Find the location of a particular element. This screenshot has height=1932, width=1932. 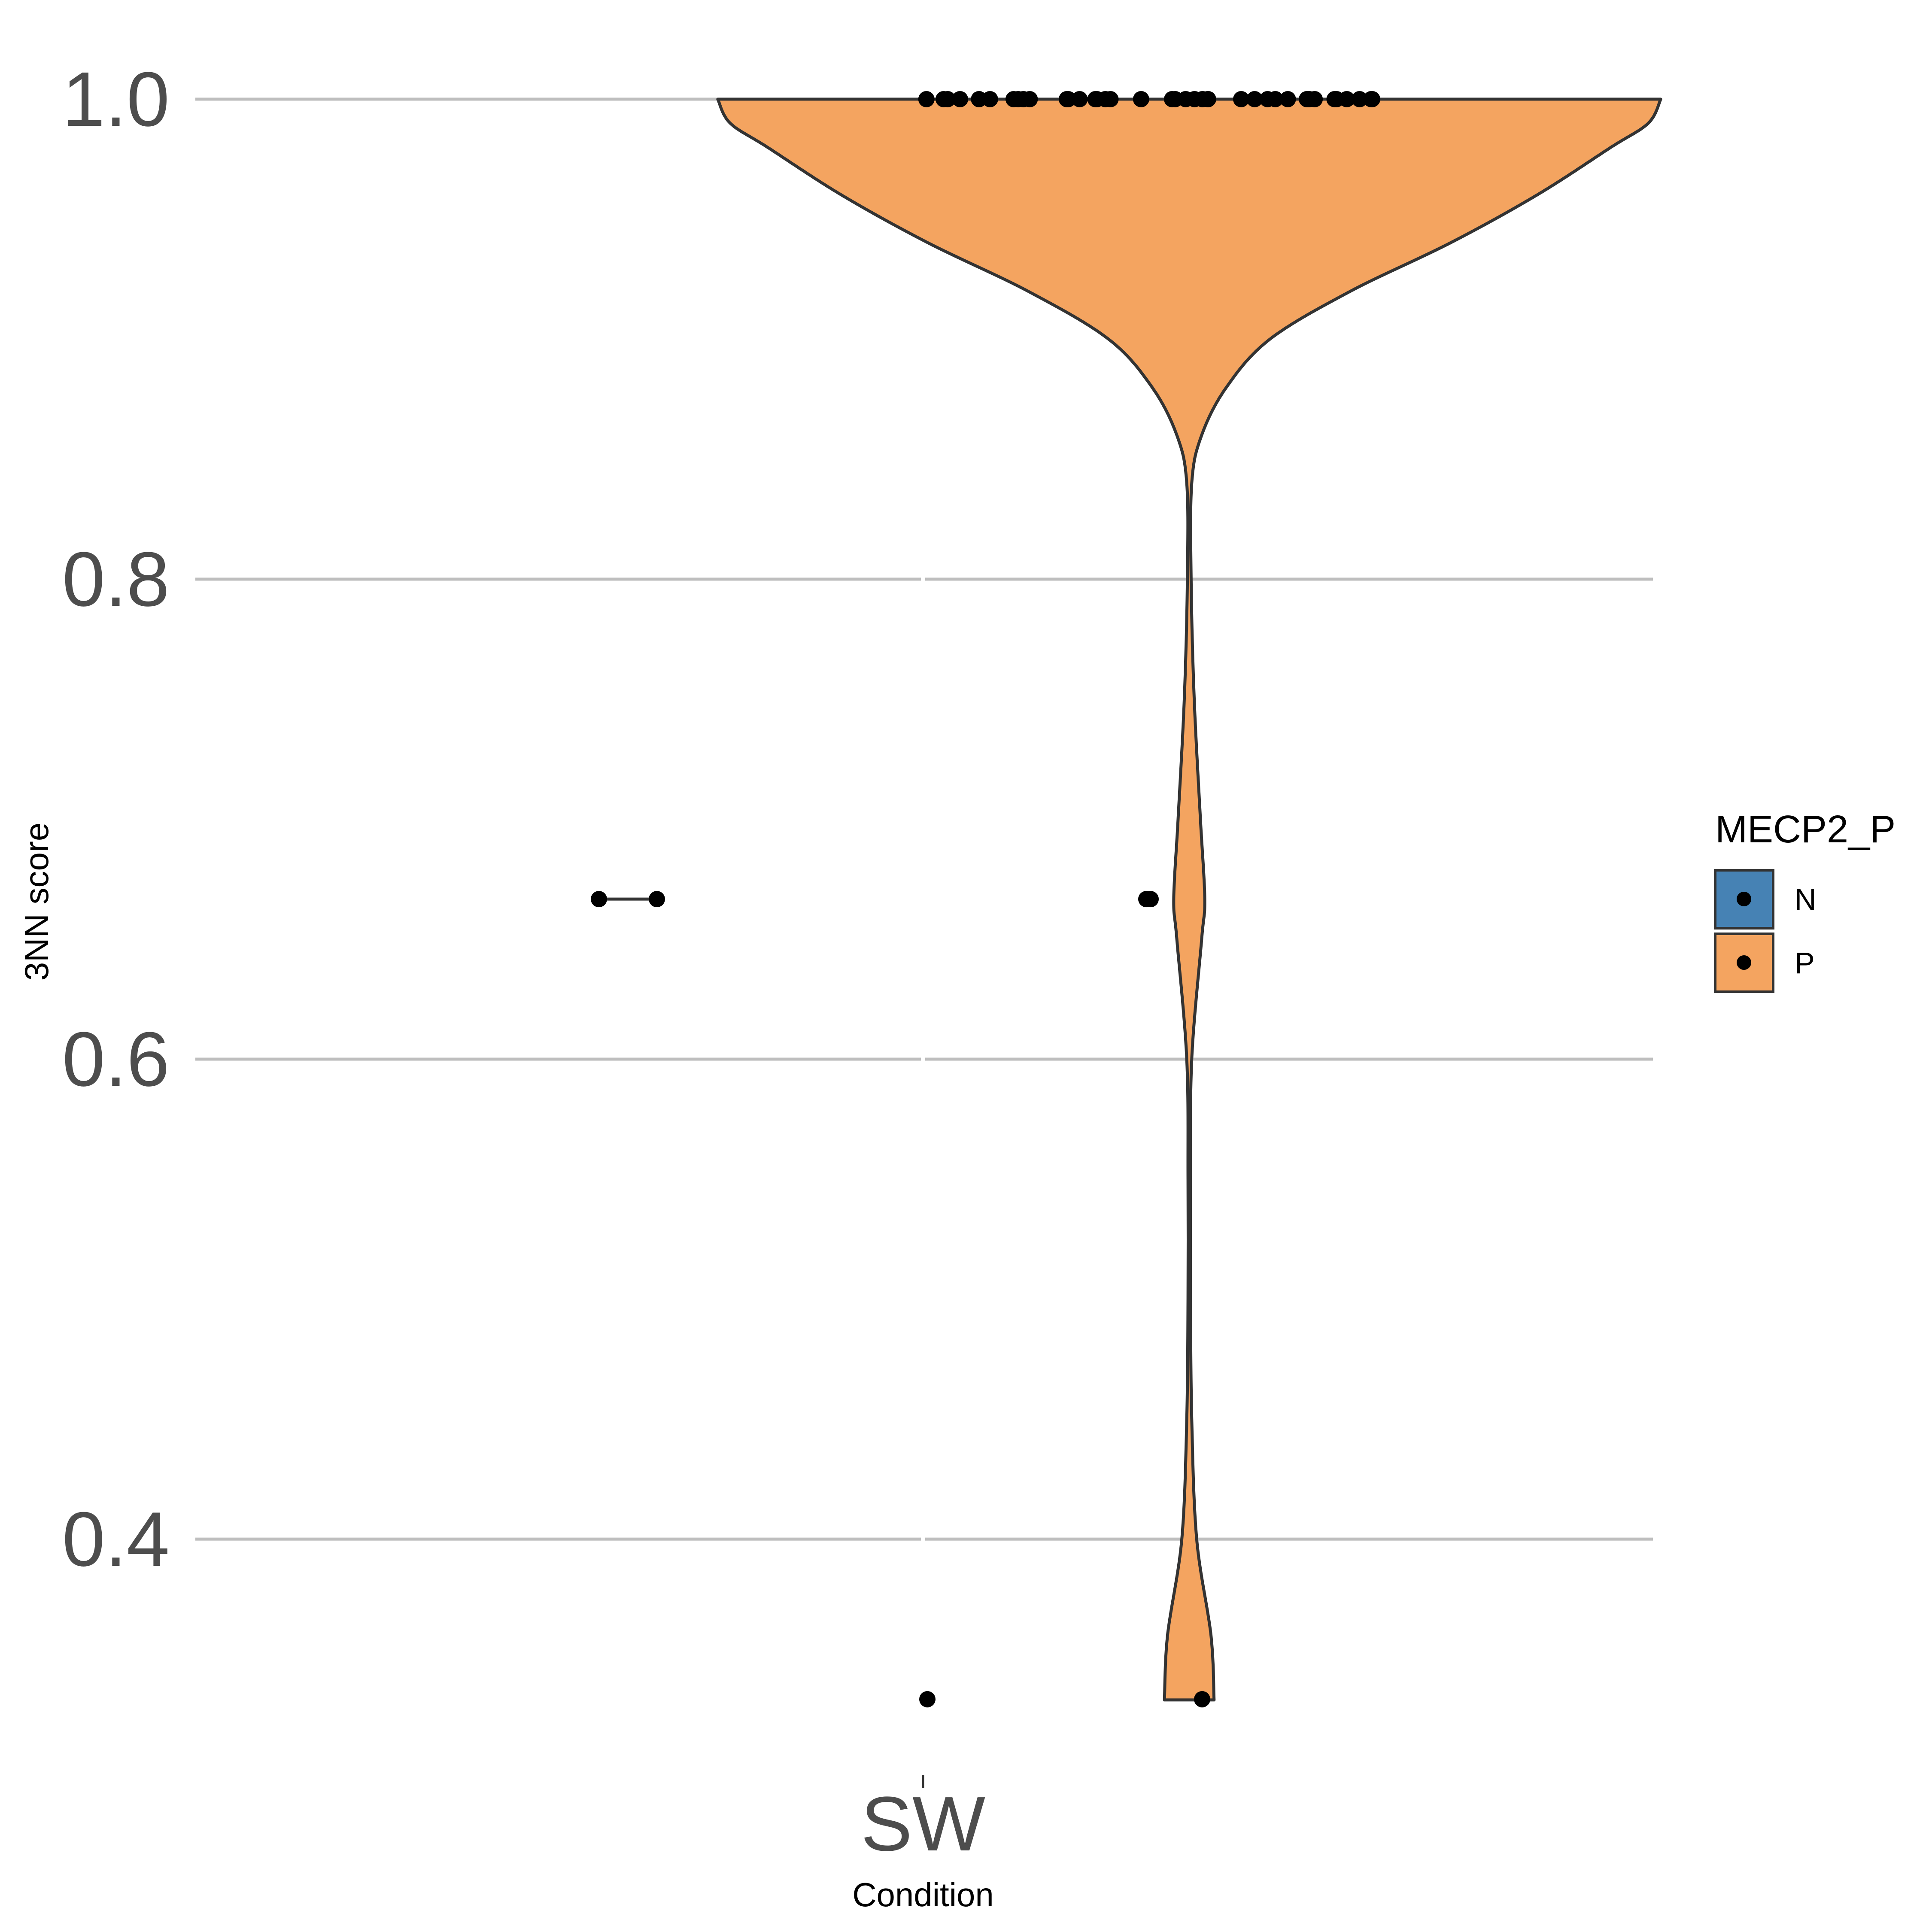

legend: MECP2_P NP is located at coordinates (1805, 900).